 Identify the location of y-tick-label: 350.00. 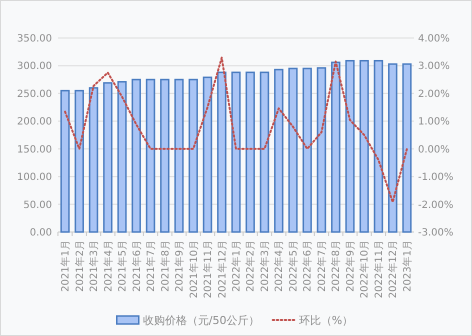
(34, 39).